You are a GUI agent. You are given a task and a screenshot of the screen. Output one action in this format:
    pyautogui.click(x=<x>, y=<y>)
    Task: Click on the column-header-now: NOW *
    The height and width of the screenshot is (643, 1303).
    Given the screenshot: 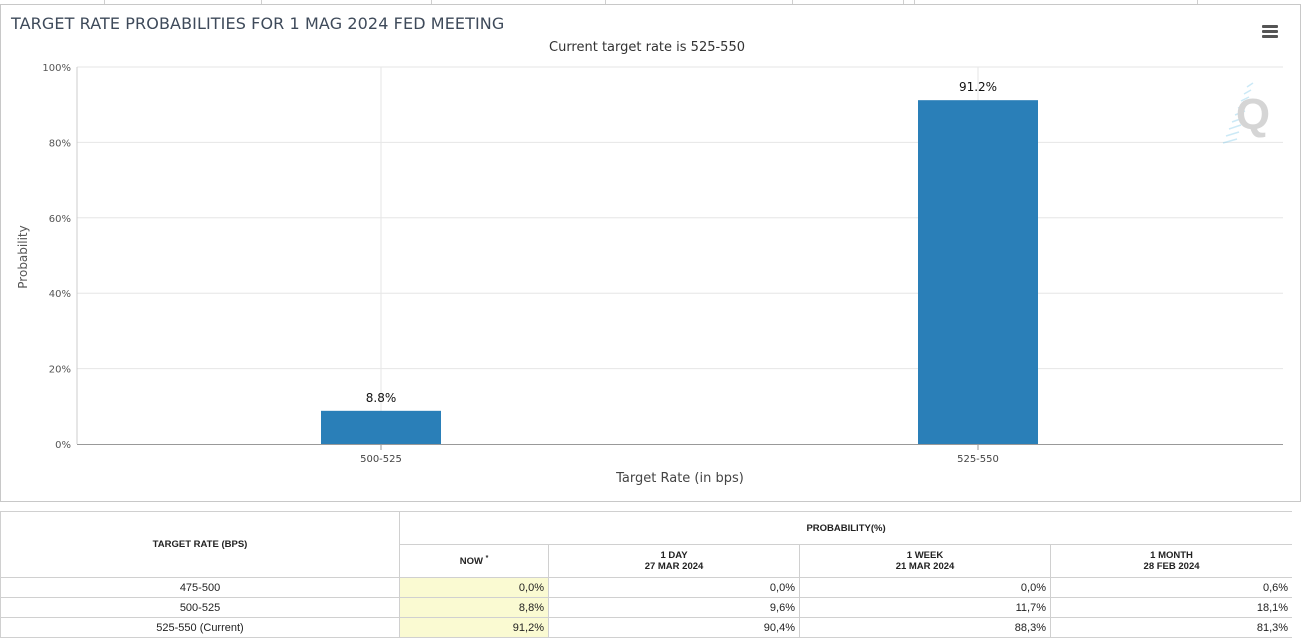 What is the action you would take?
    pyautogui.click(x=474, y=561)
    